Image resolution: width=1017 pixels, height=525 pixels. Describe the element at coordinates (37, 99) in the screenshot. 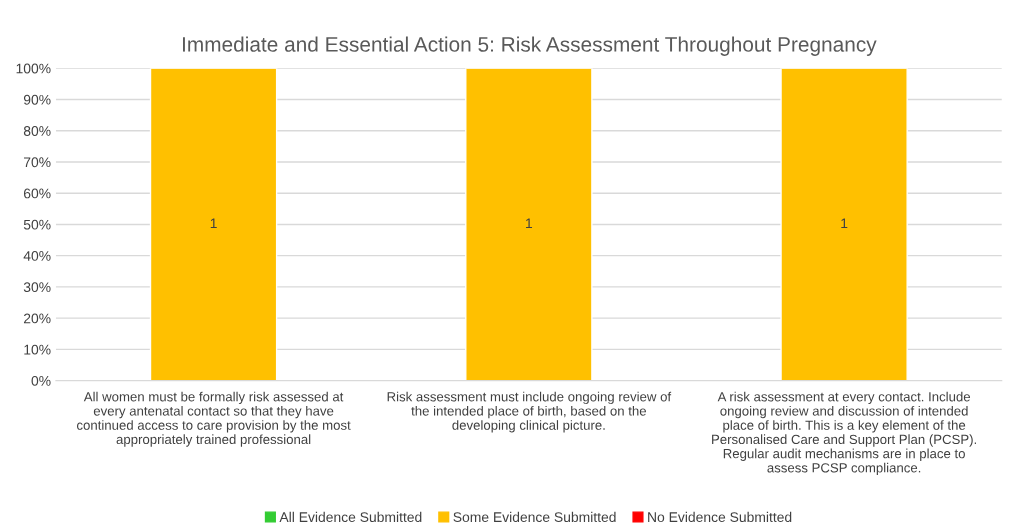

I see `y-tick-label: 90%` at that location.